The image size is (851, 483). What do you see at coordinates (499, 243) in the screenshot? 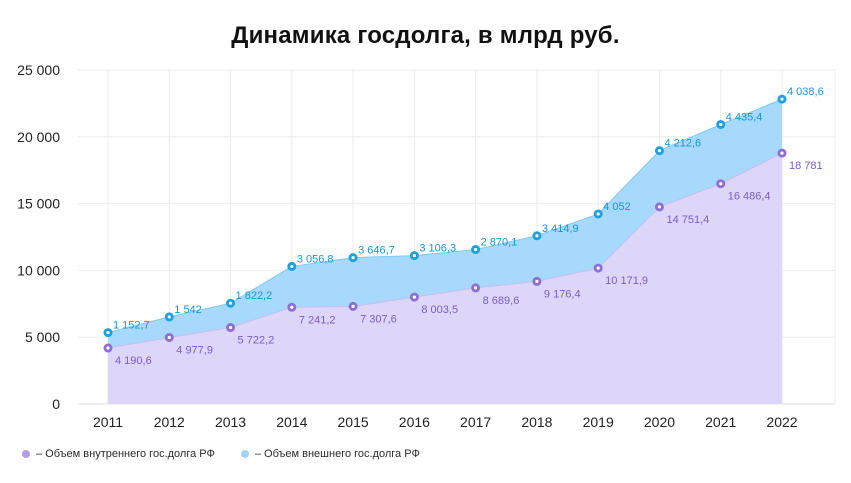
I see `data-label-external: 2 870,1` at bounding box center [499, 243].